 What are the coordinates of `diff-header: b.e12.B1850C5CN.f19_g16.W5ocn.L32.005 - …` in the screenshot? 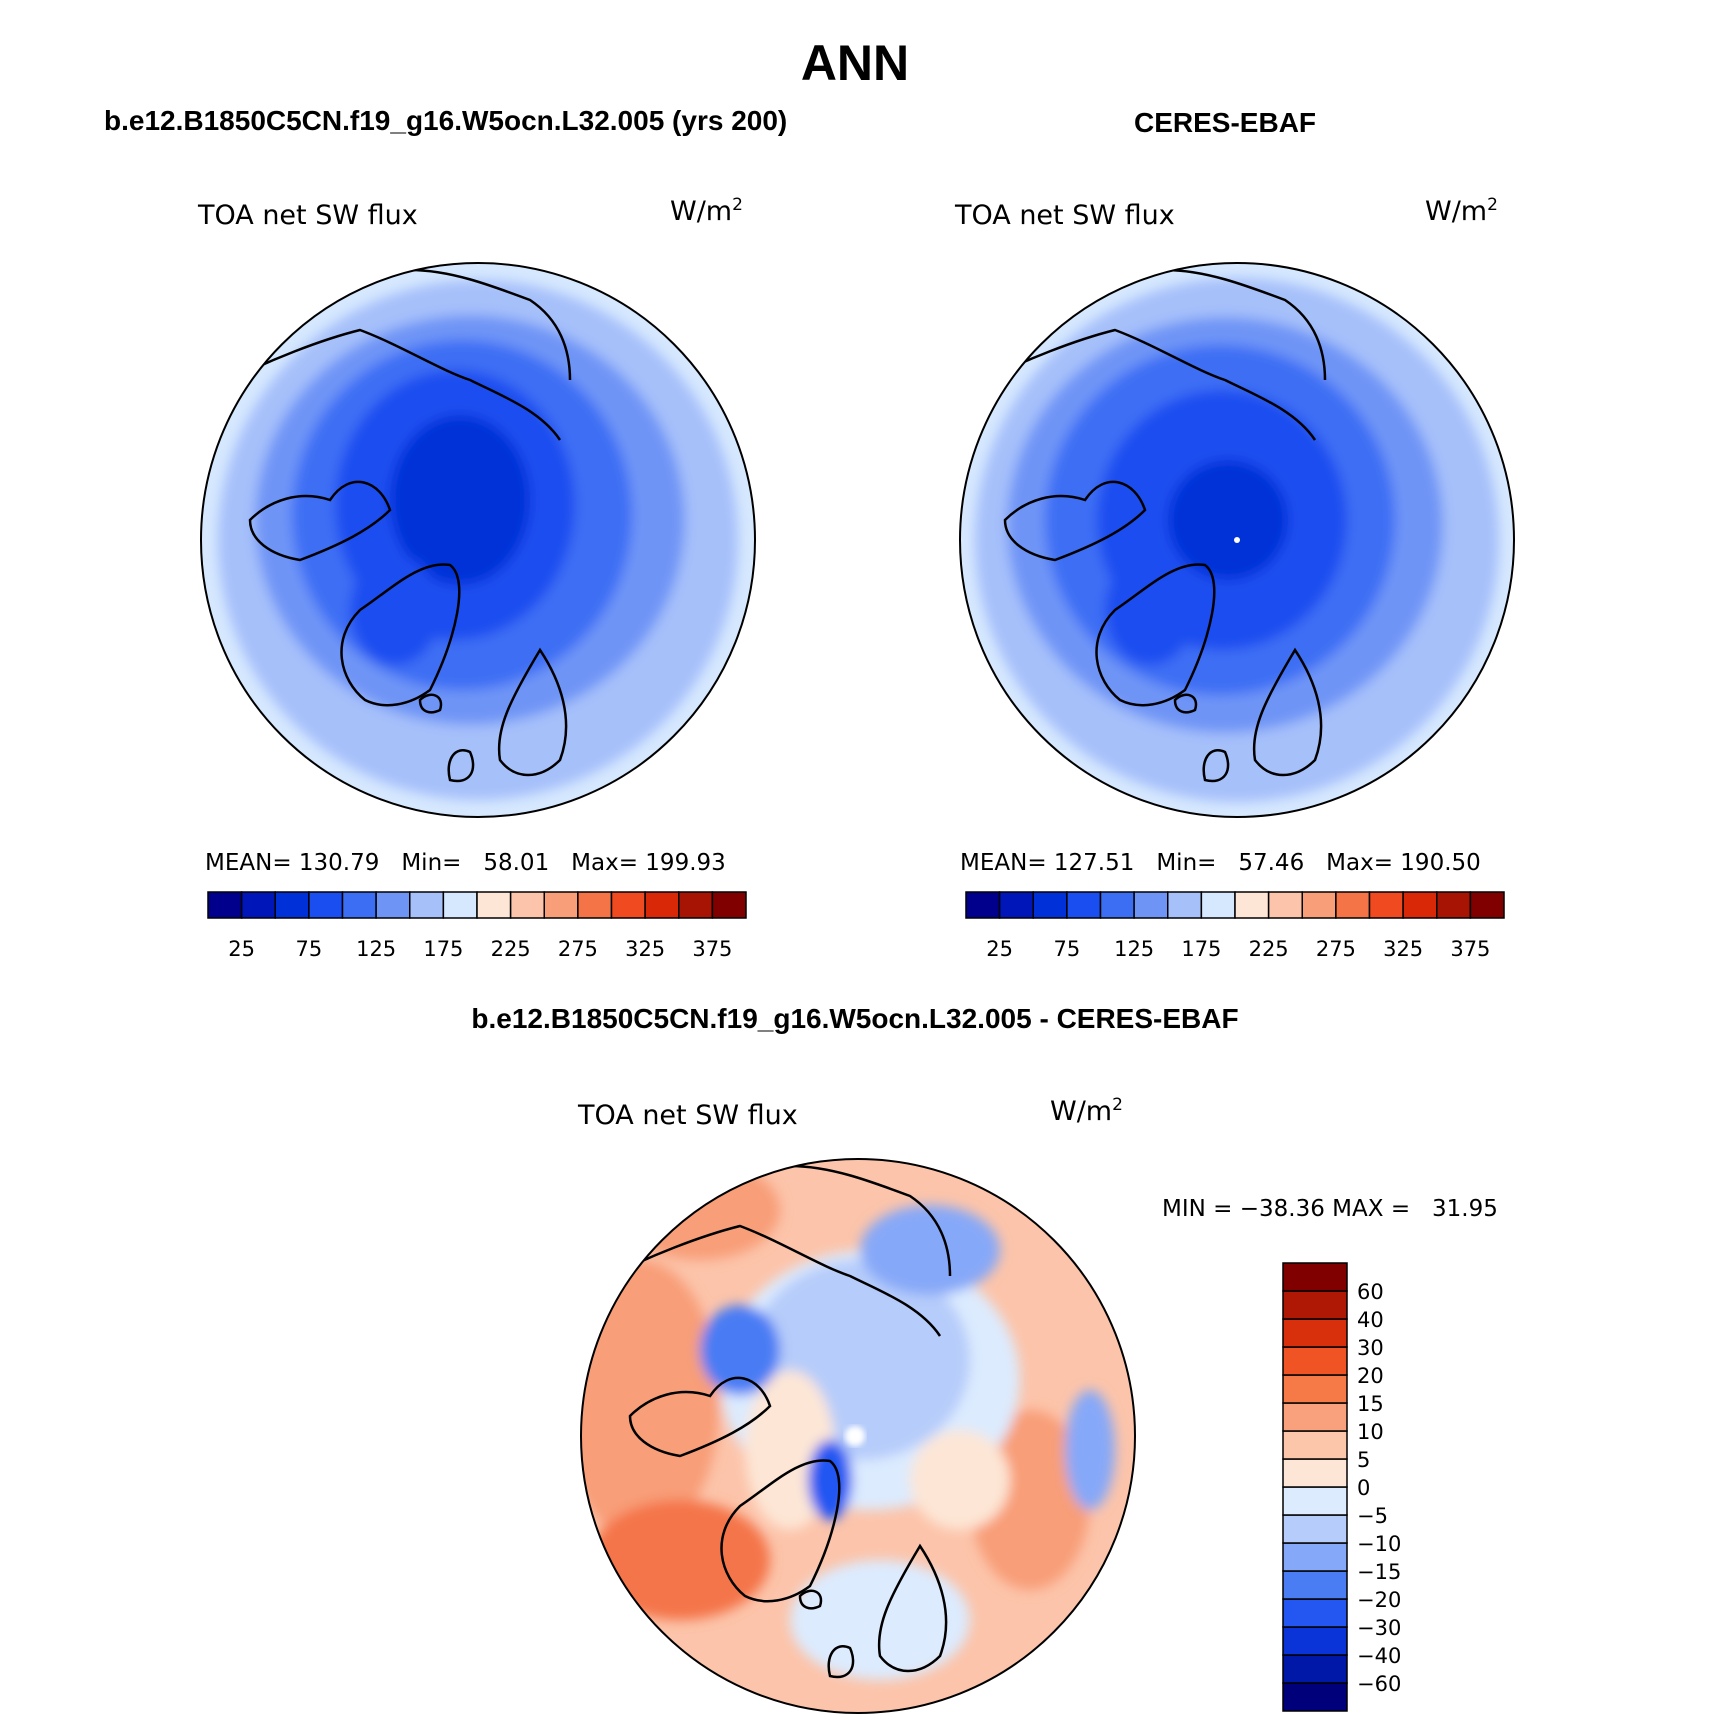 It's located at (855, 1018).